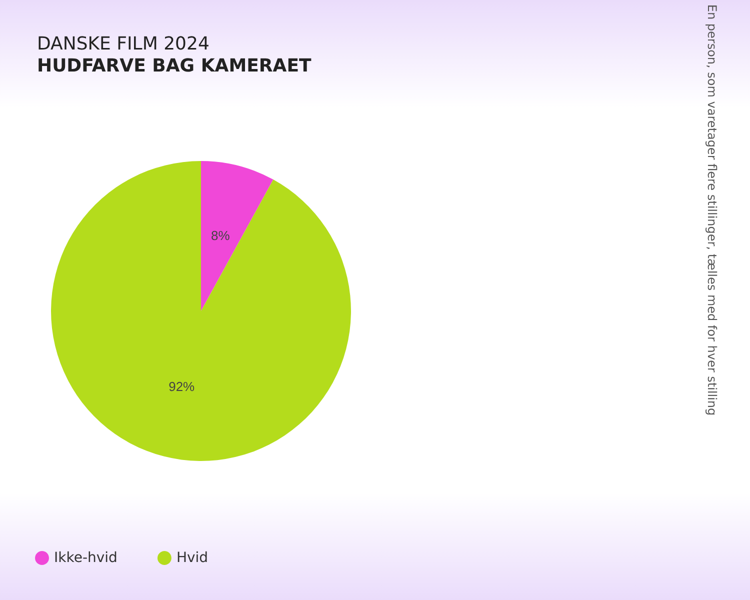  I want to click on data-label: 8%, so click(220, 235).